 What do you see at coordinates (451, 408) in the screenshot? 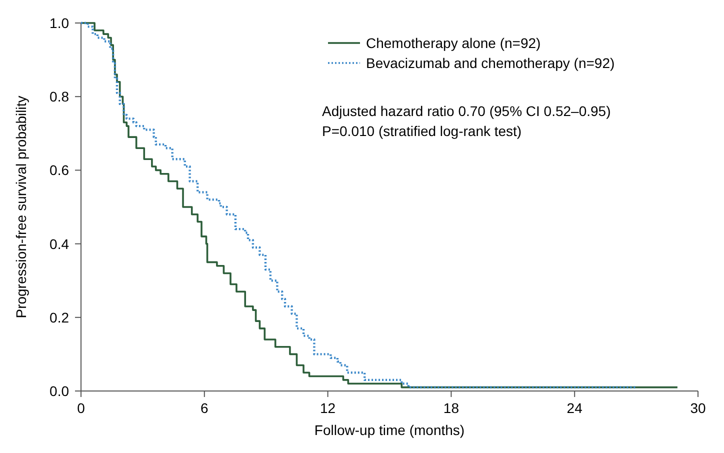
I see `x-tick-label: 18` at bounding box center [451, 408].